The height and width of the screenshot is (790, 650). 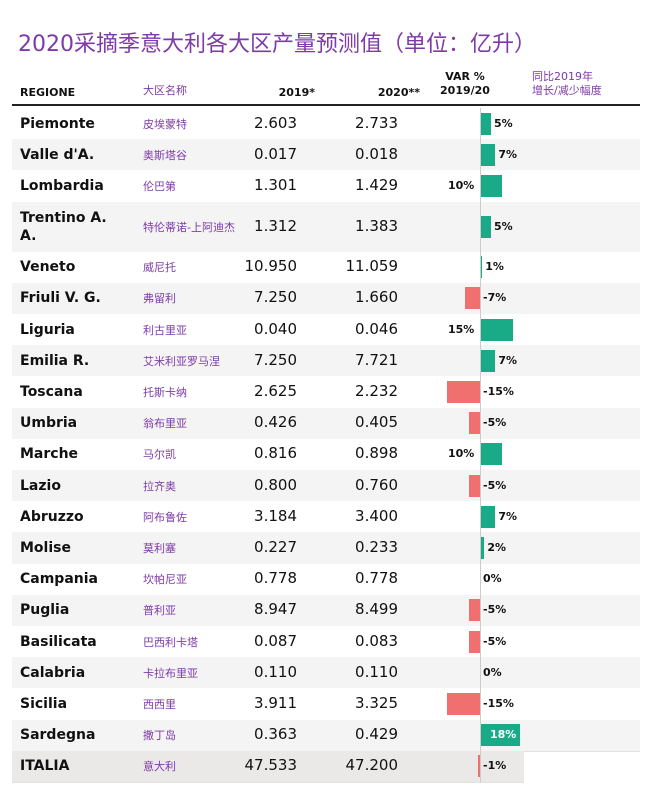 I want to click on value-2020: 2.232, so click(x=376, y=391).